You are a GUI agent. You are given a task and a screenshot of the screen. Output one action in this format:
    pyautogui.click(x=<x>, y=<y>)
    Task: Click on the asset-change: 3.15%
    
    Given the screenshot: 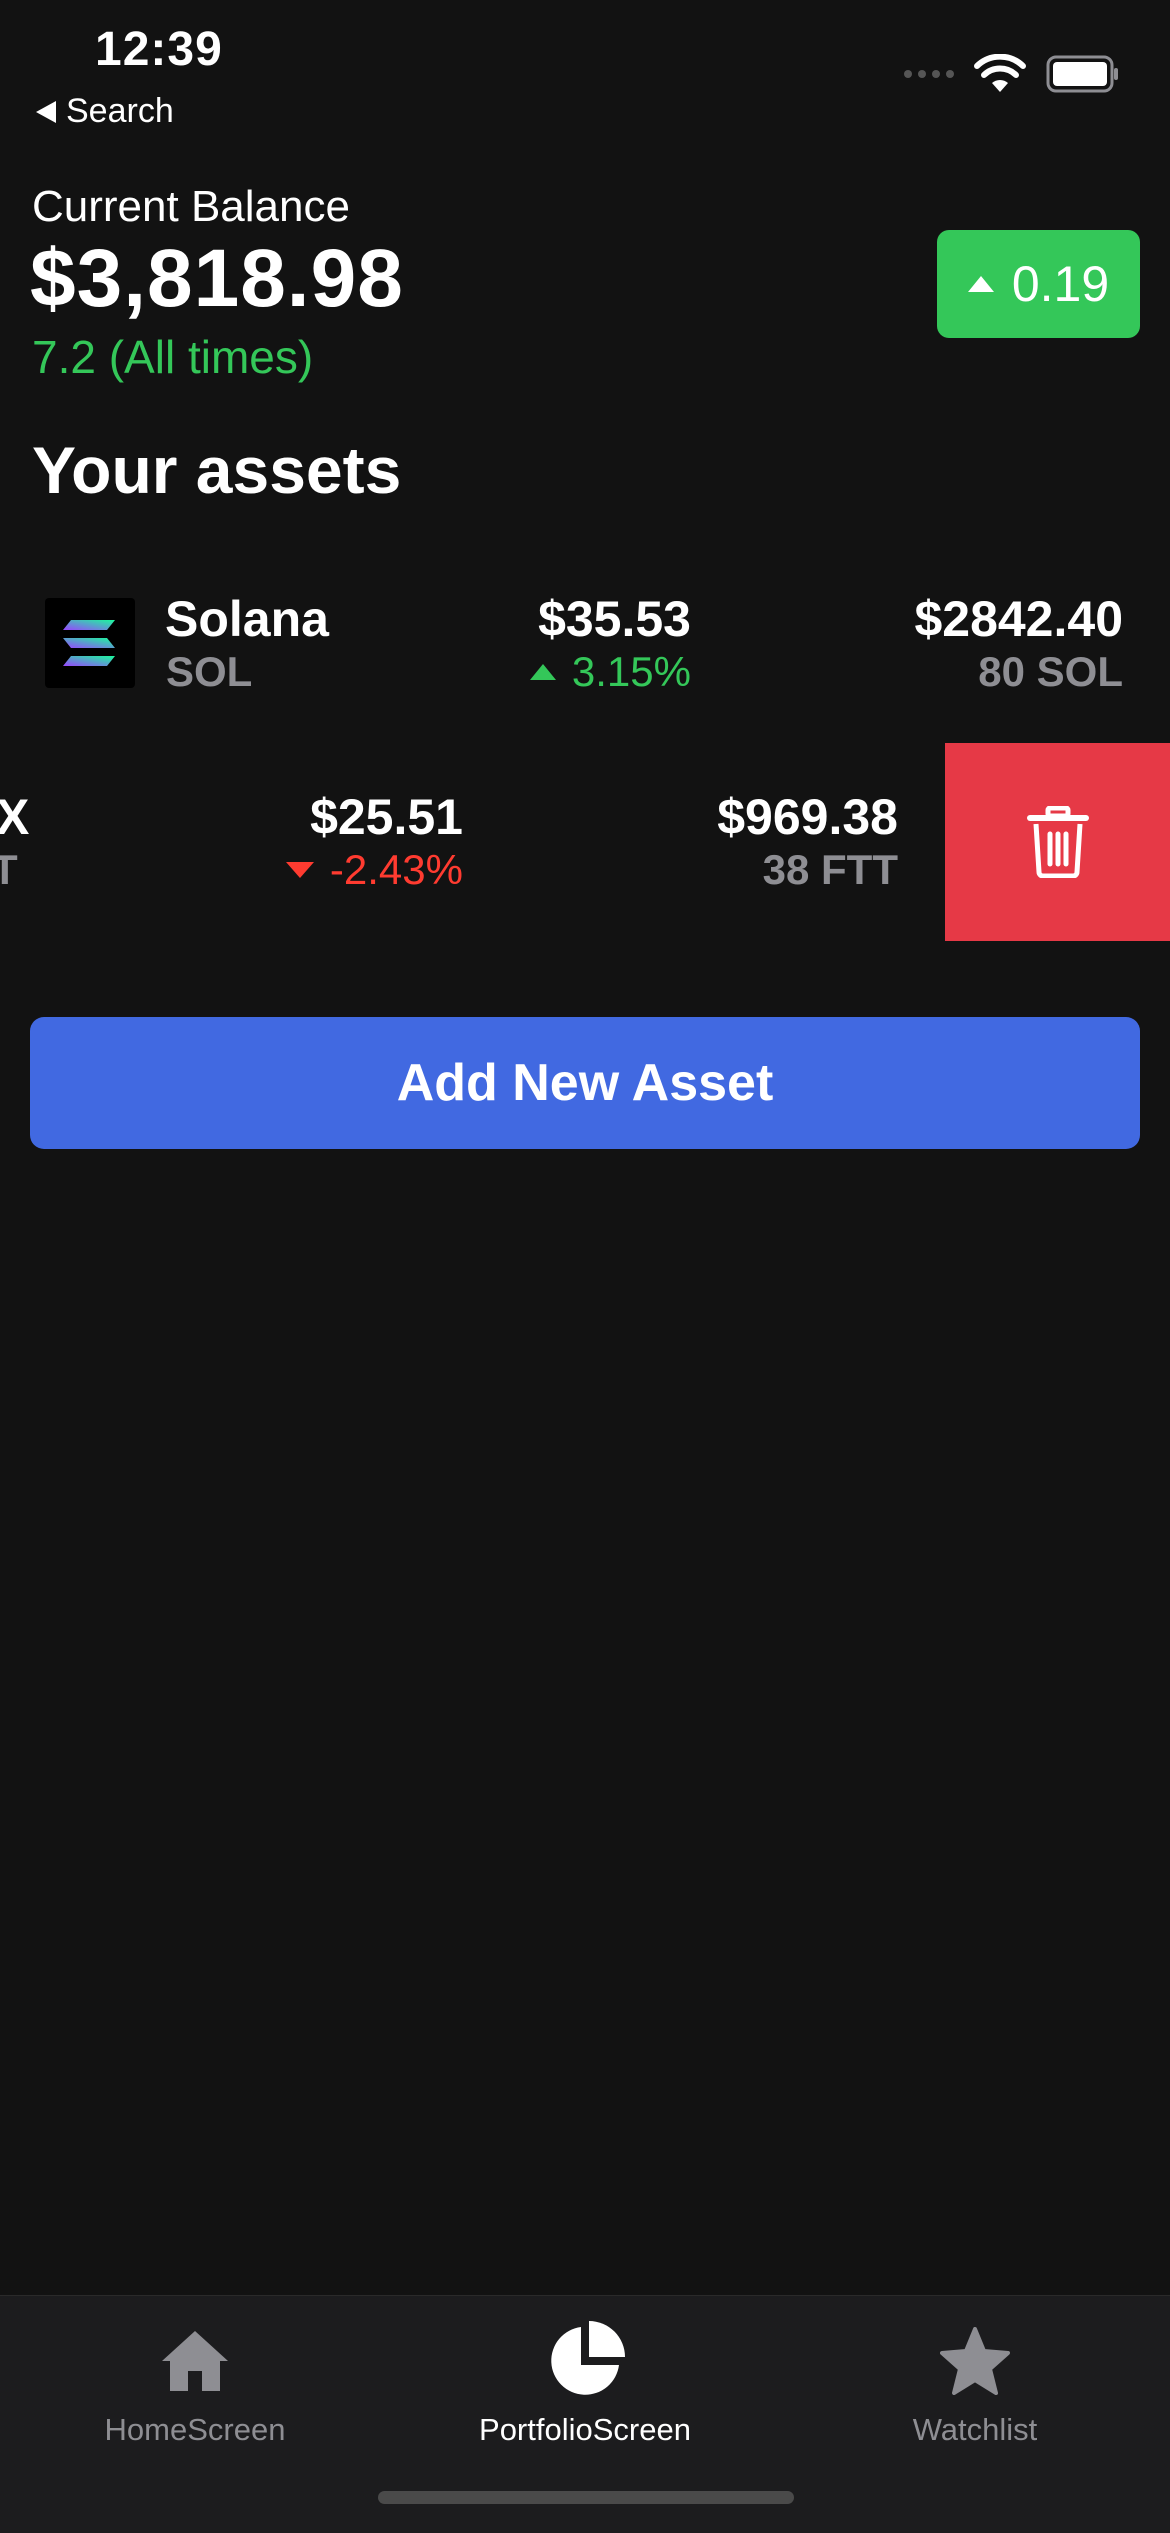 What is the action you would take?
    pyautogui.click(x=610, y=672)
    